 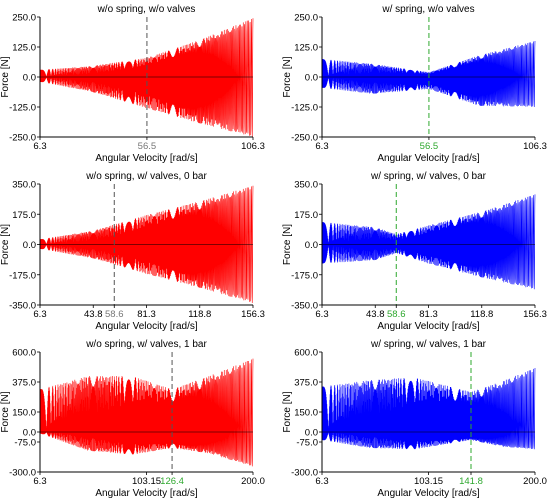 I want to click on marker-label: 141.8, so click(x=471, y=481).